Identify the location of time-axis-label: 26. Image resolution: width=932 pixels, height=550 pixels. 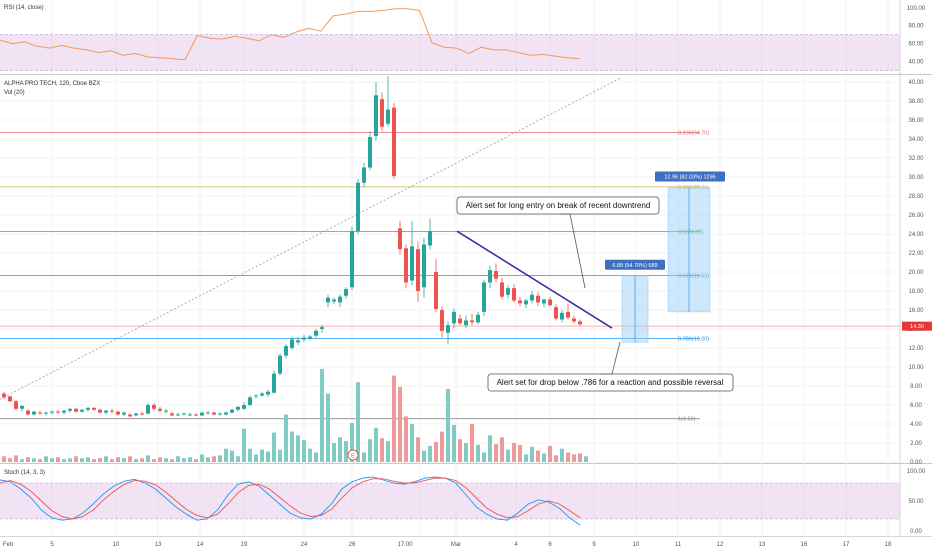
(352, 545).